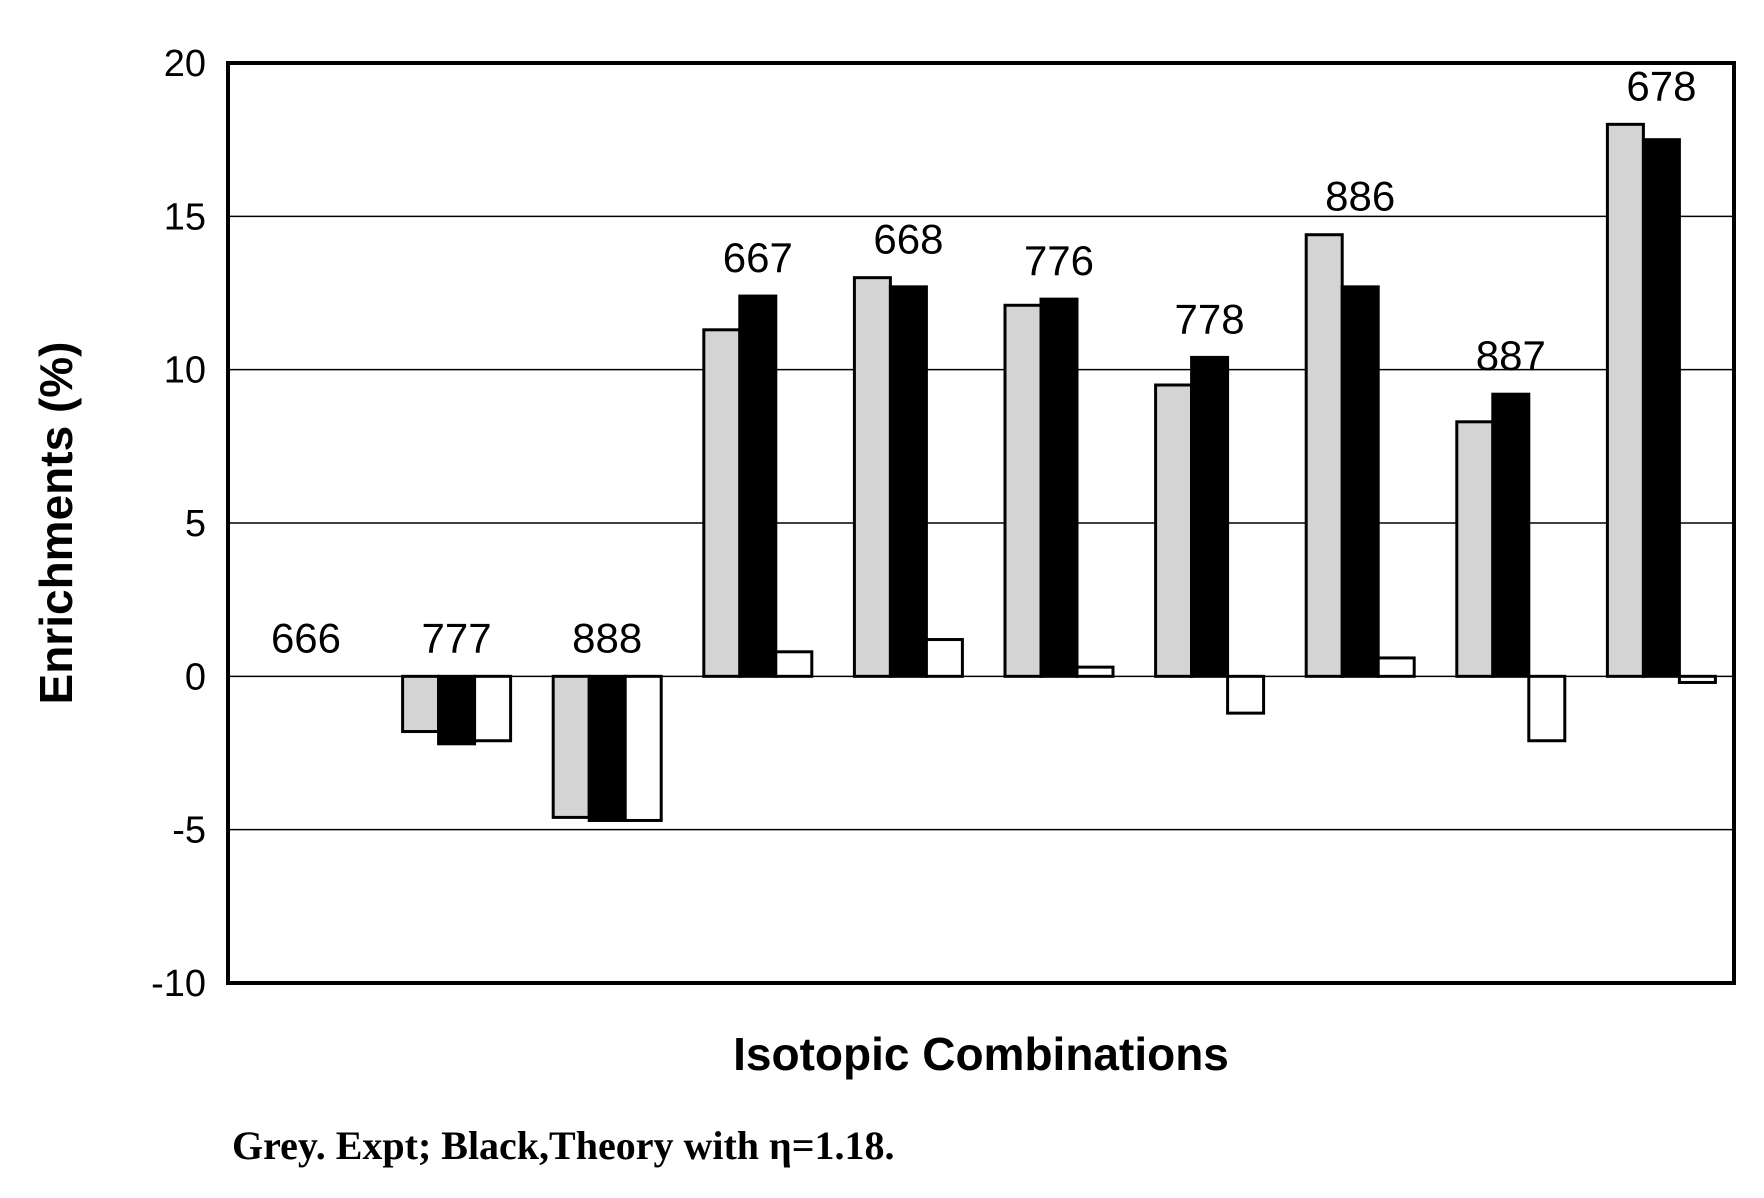 This screenshot has width=1764, height=1198. I want to click on category-label: 777, so click(457, 637).